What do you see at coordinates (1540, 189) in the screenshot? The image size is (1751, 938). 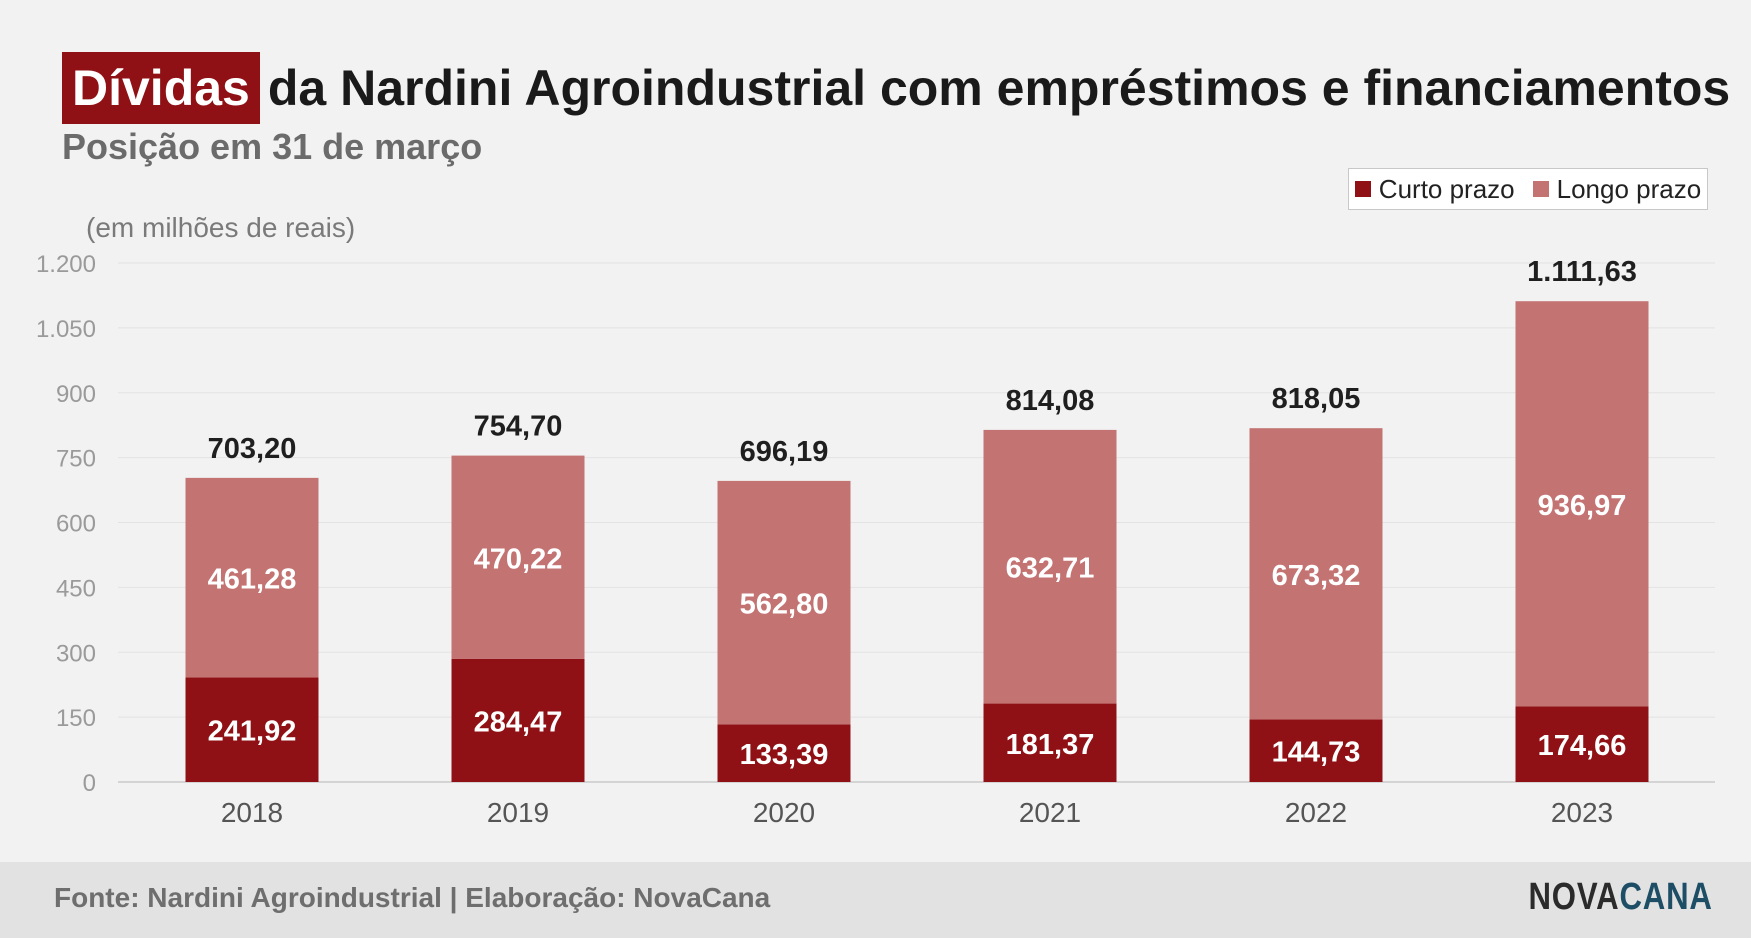 I see `legend-swatch-long-term` at bounding box center [1540, 189].